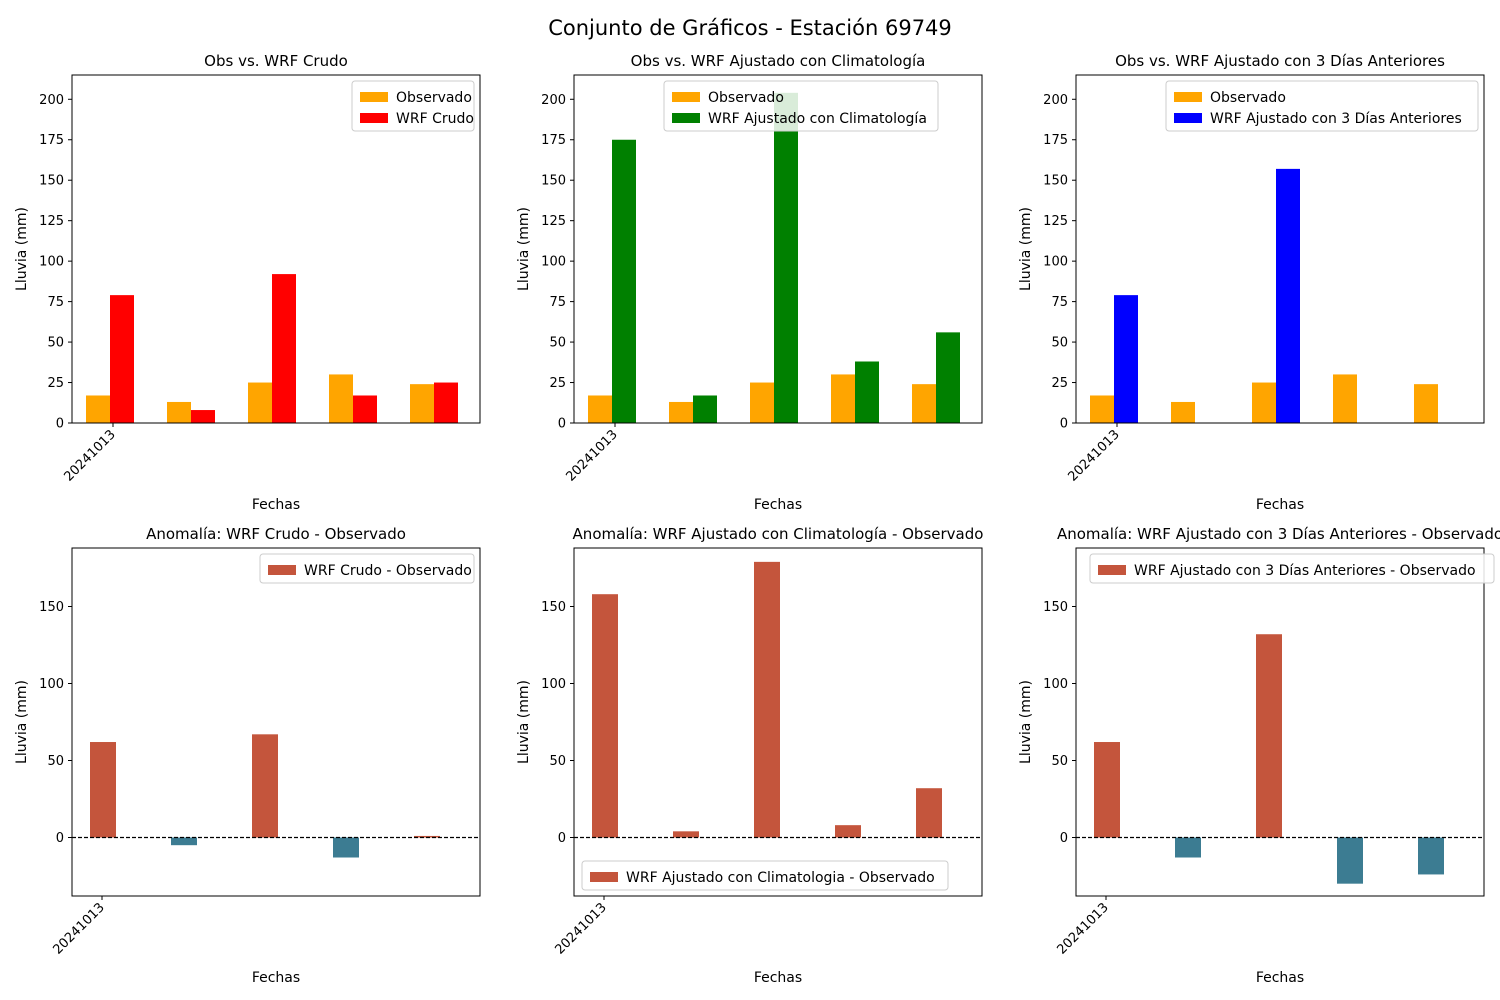 The image size is (1500, 1000). I want to click on legend: Observado WRF Crudo, so click(413, 106).